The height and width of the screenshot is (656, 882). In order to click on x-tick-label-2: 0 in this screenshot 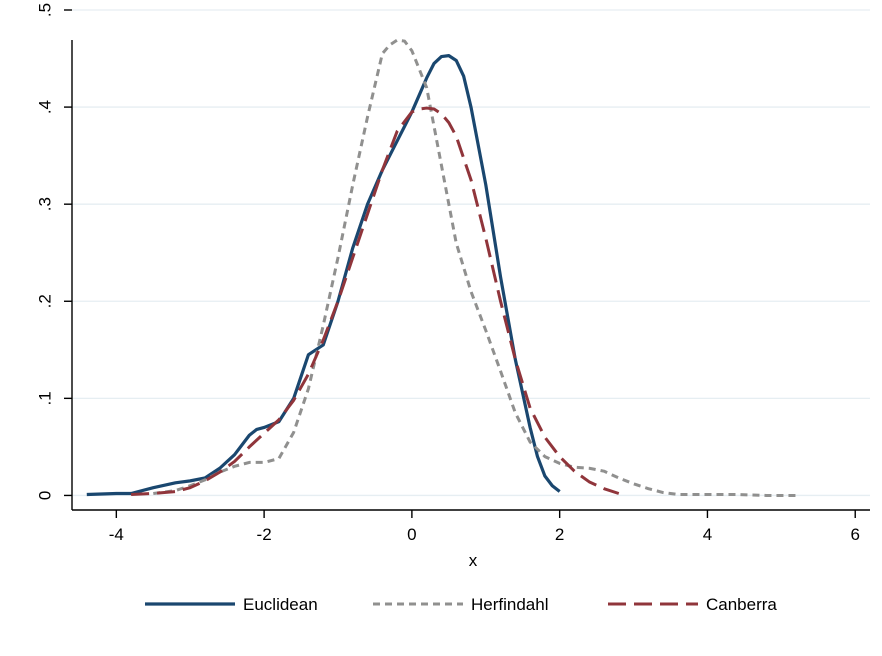, I will do `click(411, 534)`.